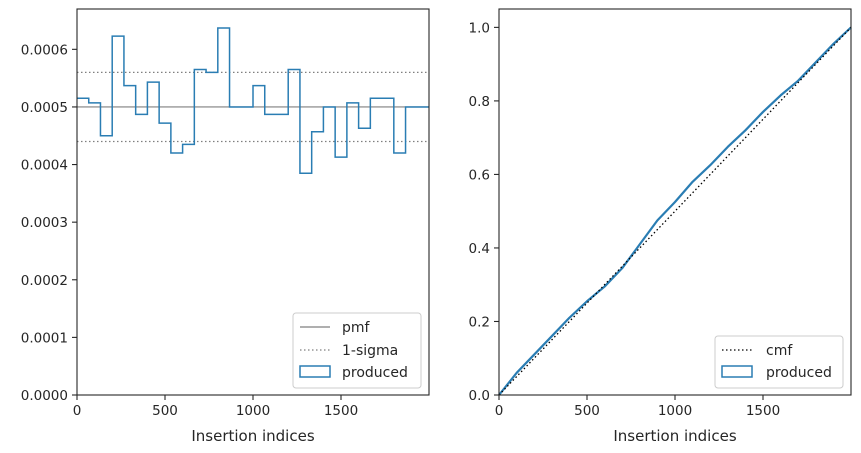 This screenshot has width=861, height=453. I want to click on y-tick-label: 0.2, so click(479, 322).